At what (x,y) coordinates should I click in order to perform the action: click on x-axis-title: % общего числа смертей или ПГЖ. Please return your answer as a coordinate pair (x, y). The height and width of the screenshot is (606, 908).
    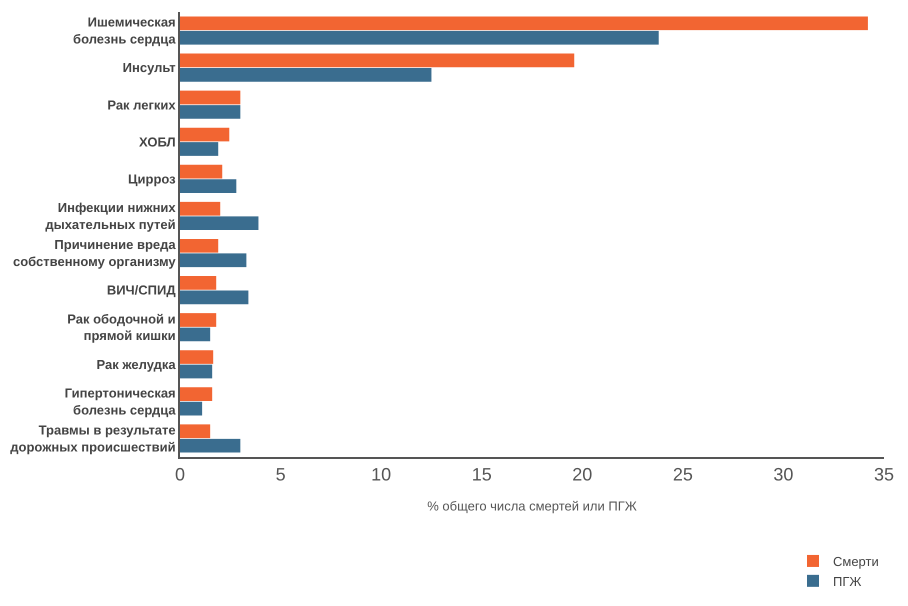
    Looking at the image, I should click on (532, 506).